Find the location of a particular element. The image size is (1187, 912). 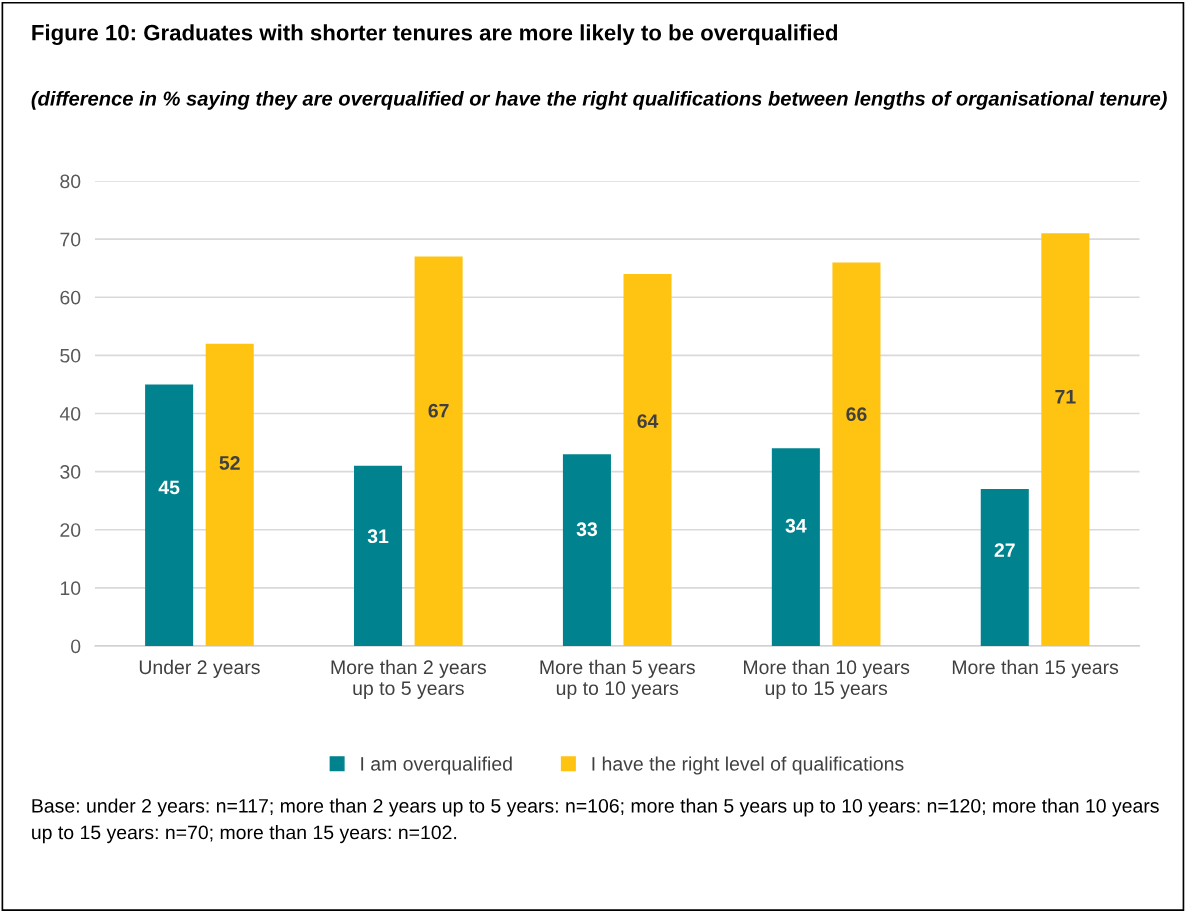

x-tick-label: Under 2 years is located at coordinates (199, 668).